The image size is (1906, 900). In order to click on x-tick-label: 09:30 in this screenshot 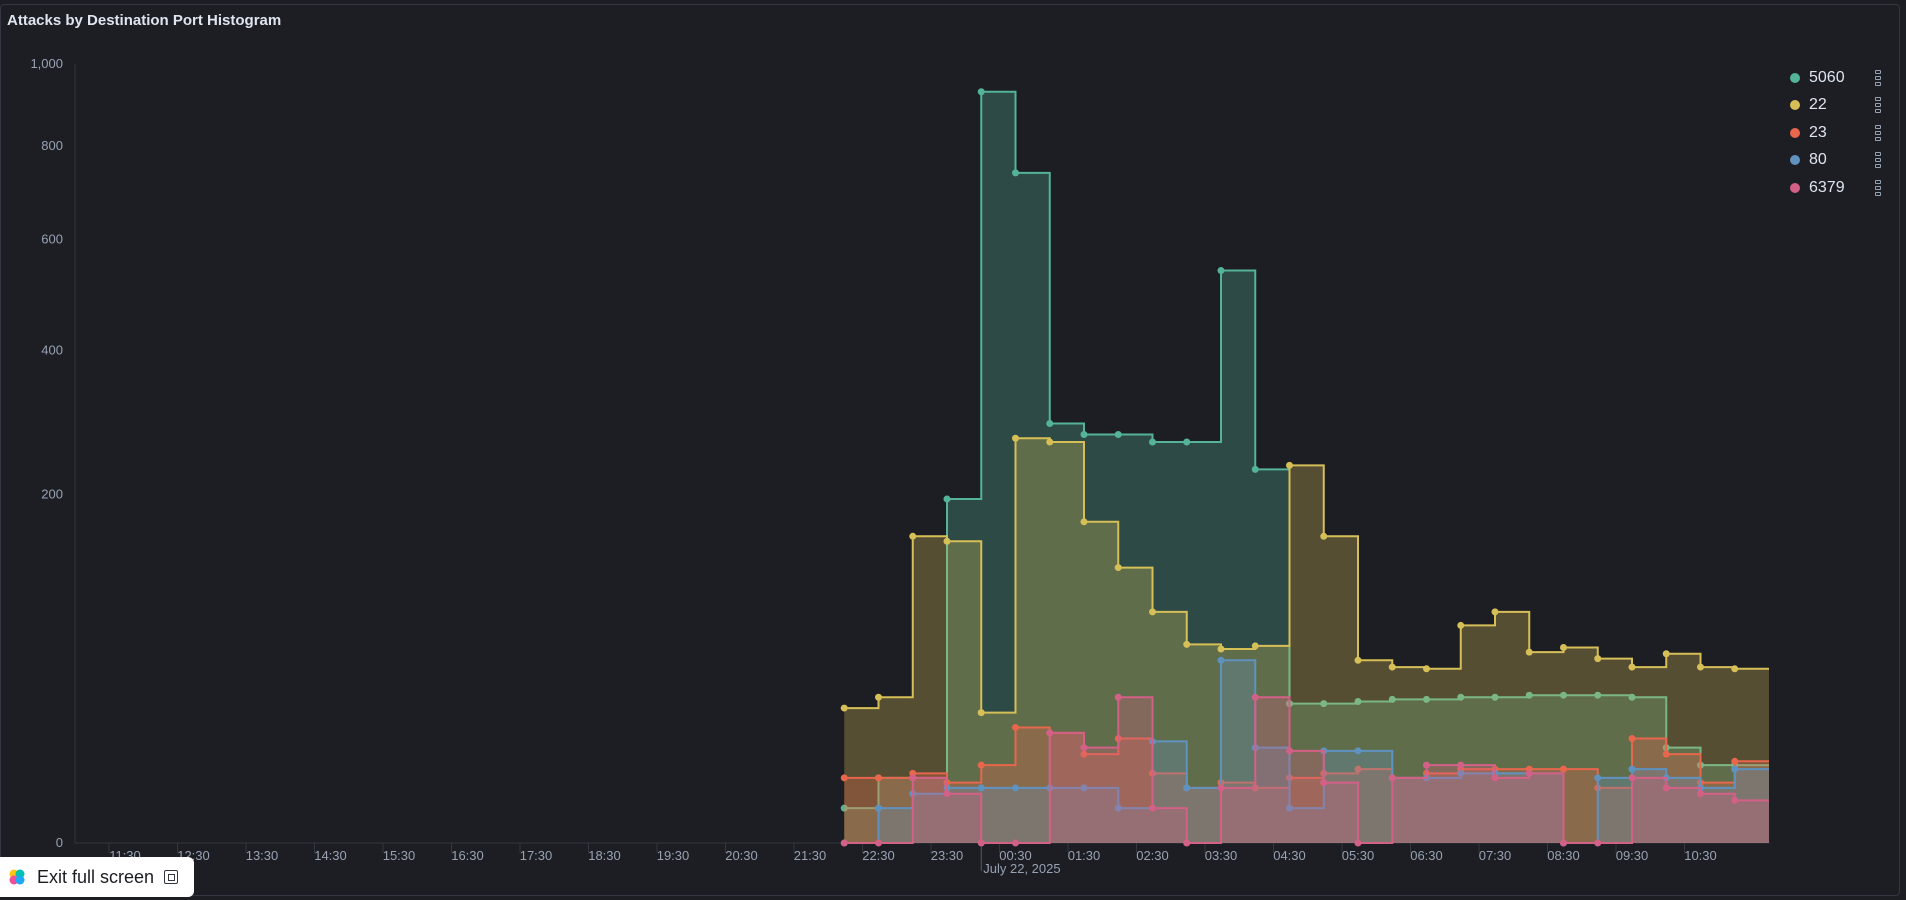, I will do `click(1632, 855)`.